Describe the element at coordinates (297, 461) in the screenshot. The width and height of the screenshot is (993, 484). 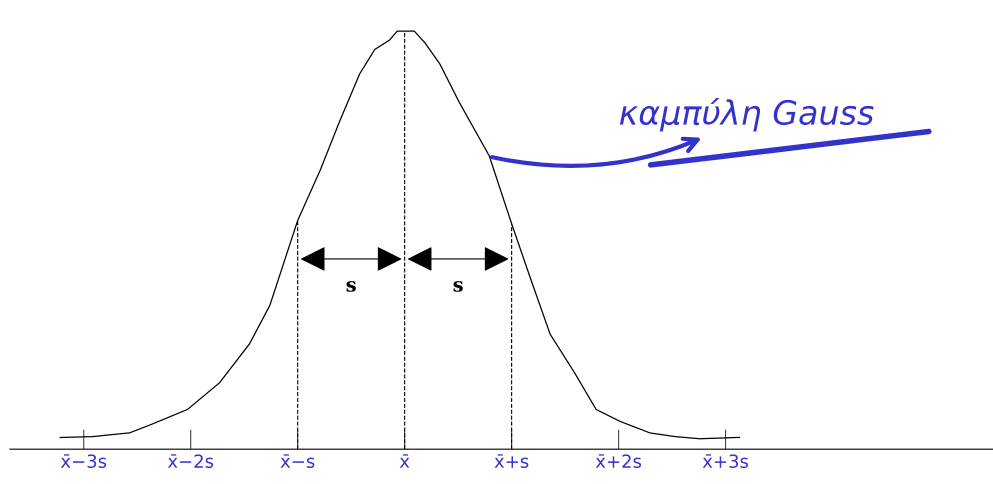
I see `x-tick-label: x̄−s` at that location.